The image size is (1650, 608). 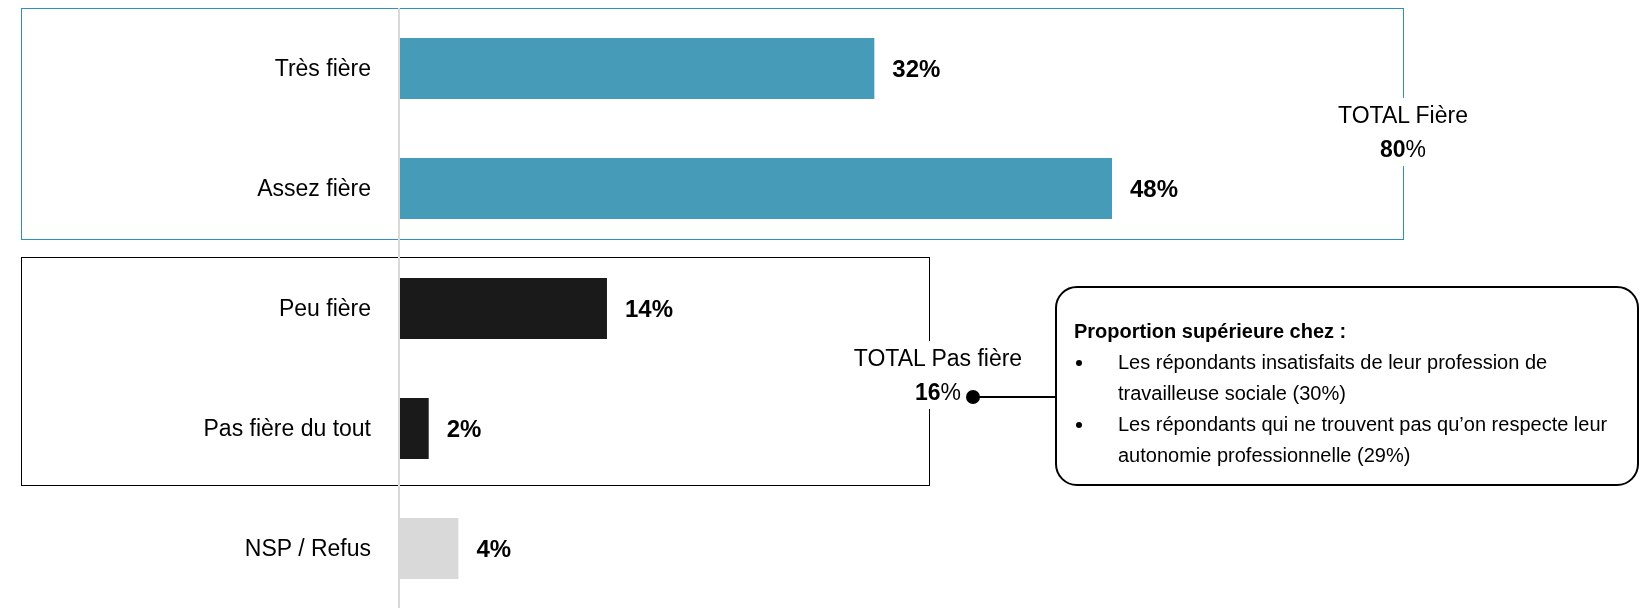 I want to click on y-tick-label: Peu fière, so click(x=324, y=308).